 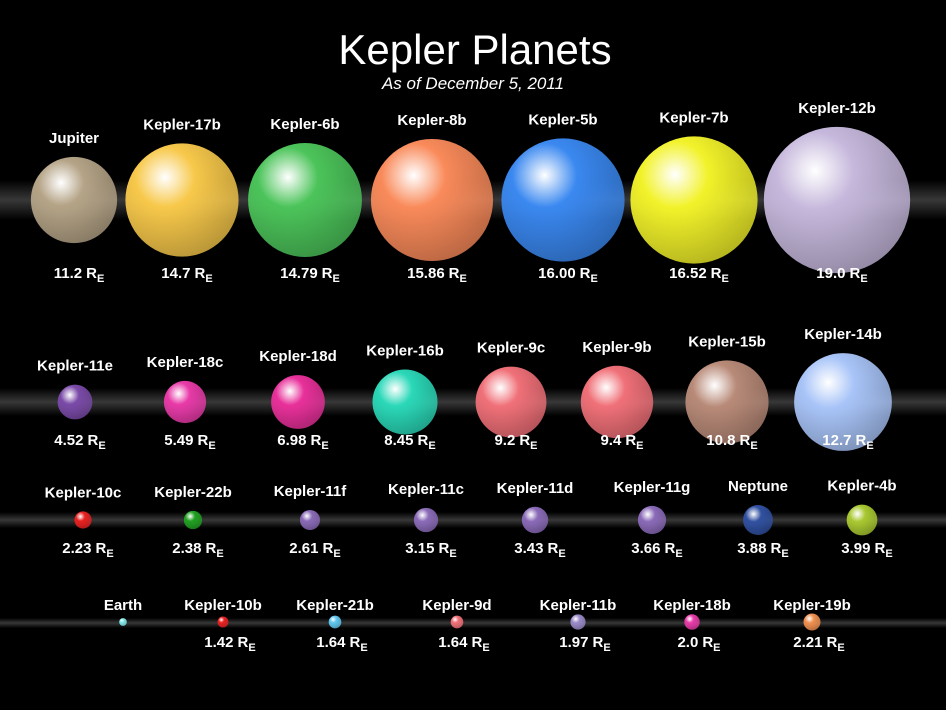 I want to click on subtitle: As of December 5, 2011, so click(x=472, y=83).